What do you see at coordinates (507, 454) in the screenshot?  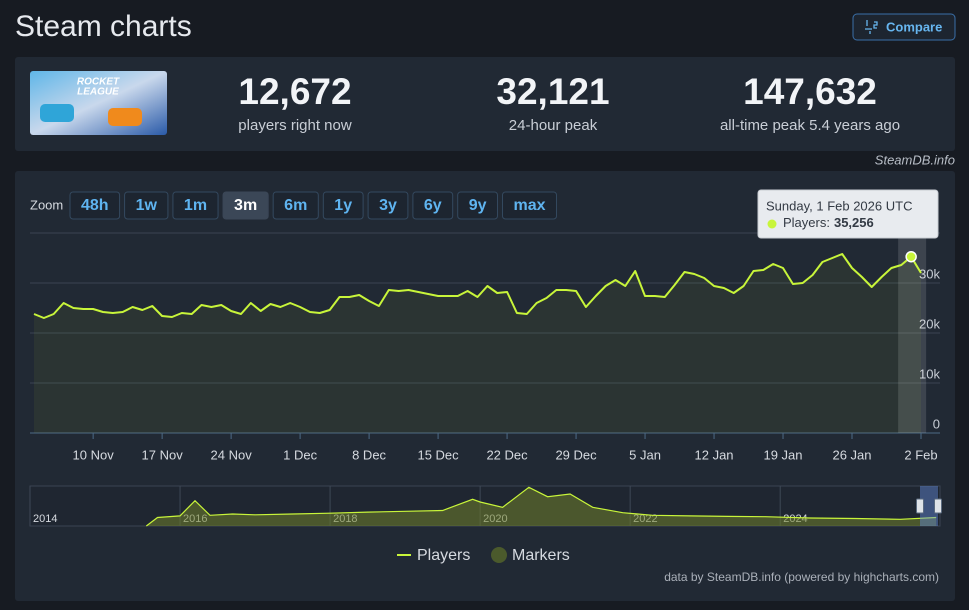 I see `x-tick-label: 22 Dec` at bounding box center [507, 454].